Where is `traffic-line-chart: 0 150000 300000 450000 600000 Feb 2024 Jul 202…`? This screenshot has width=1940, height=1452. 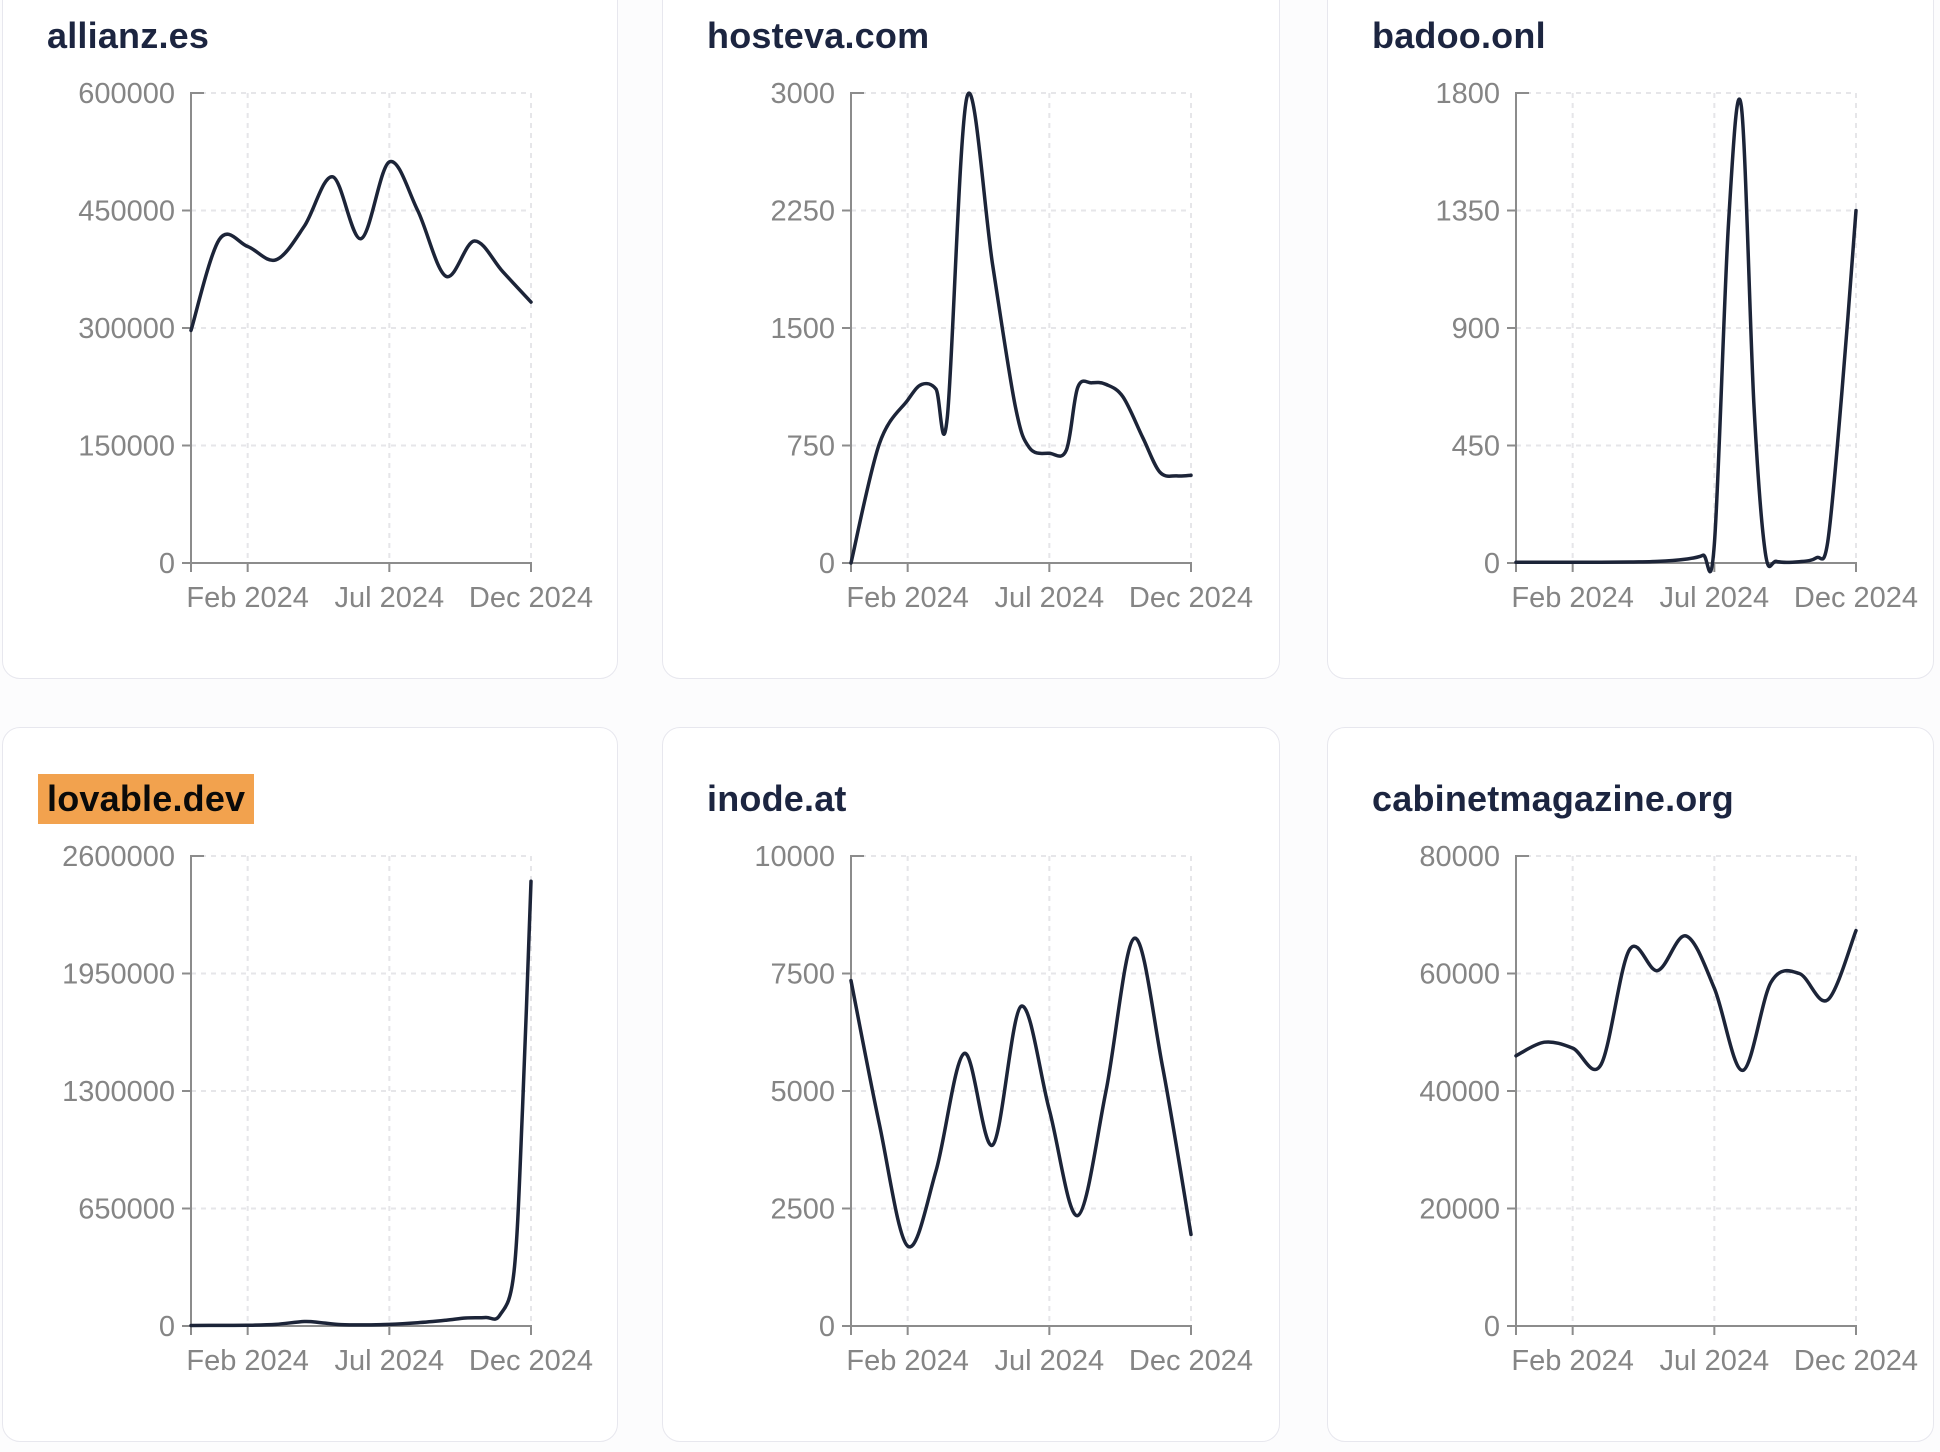
traffic-line-chart: 0 150000 300000 450000 600000 Feb 2024 Jul 202… is located at coordinates (335, 346).